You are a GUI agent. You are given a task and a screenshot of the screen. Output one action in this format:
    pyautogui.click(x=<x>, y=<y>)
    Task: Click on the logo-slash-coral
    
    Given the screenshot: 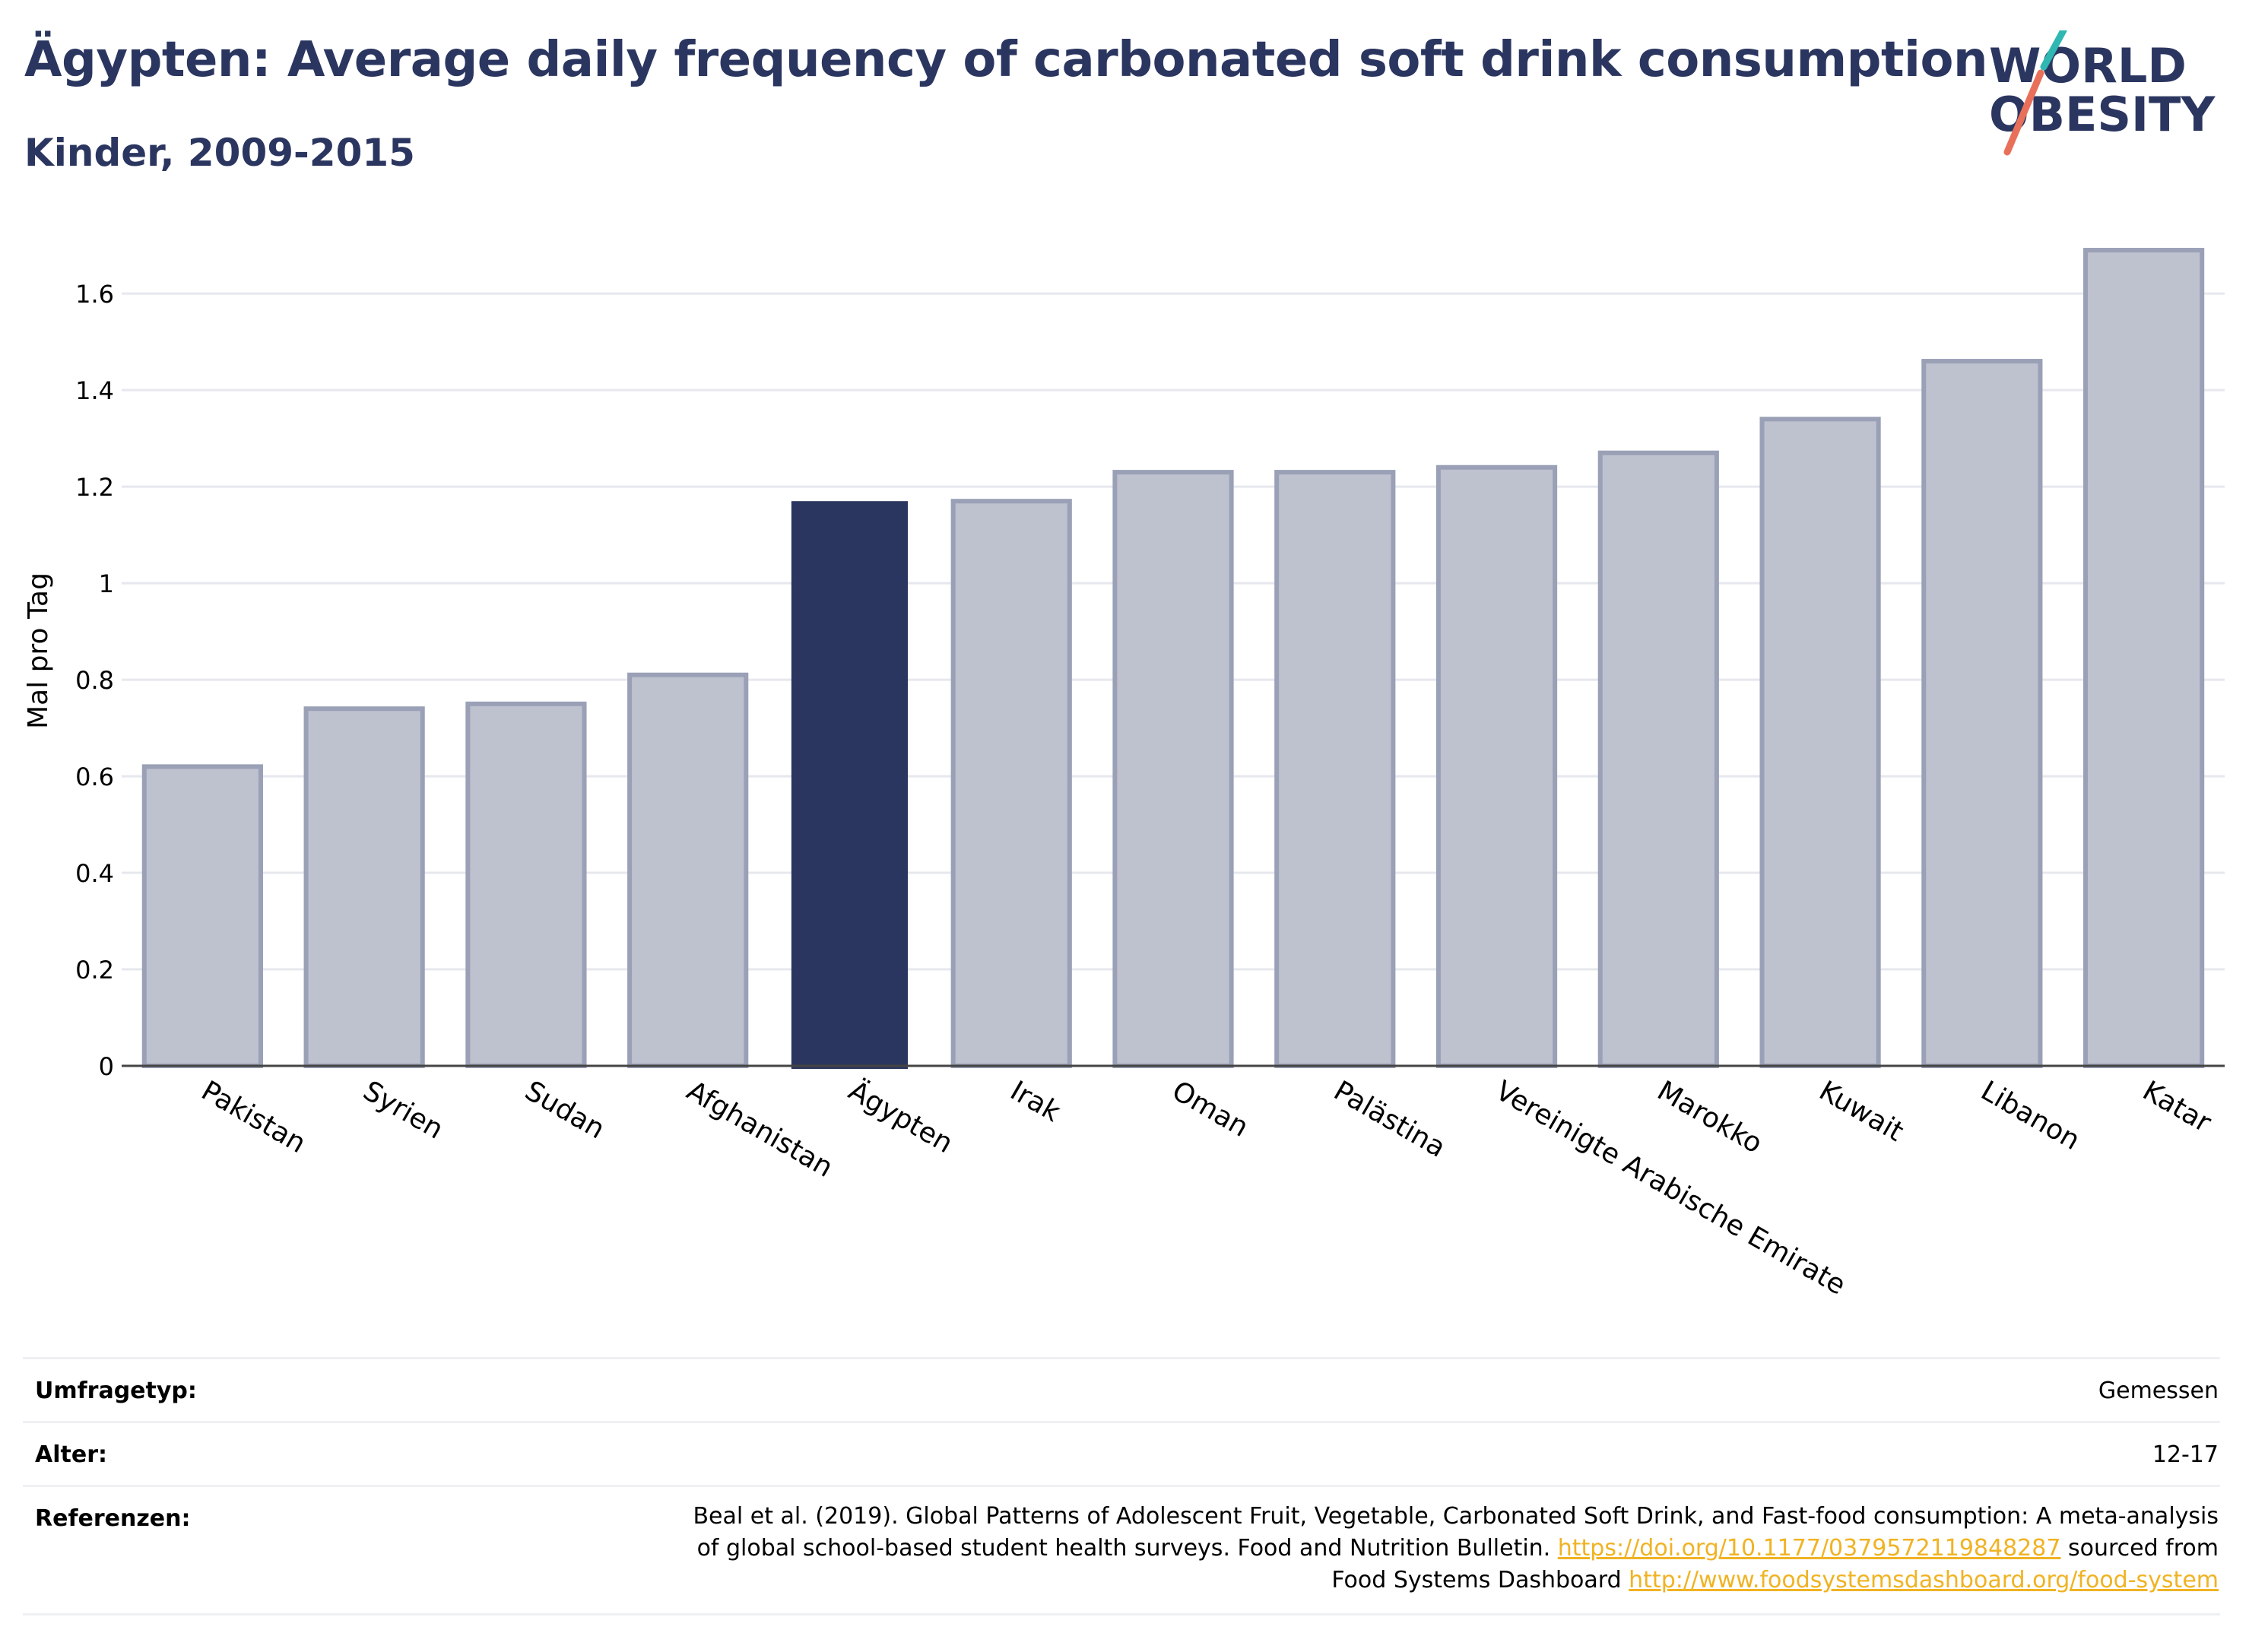 What is the action you would take?
    pyautogui.click(x=2023, y=112)
    